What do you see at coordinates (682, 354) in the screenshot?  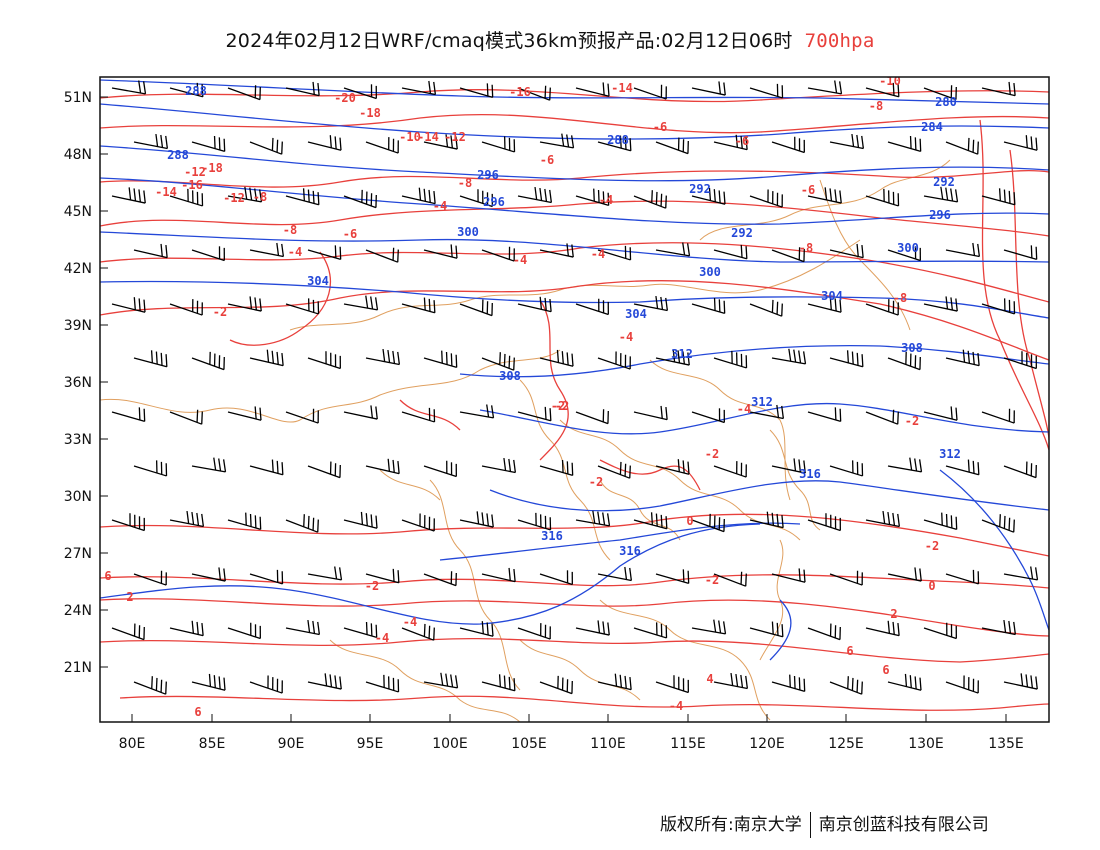 I see `geopotential-label: 312` at bounding box center [682, 354].